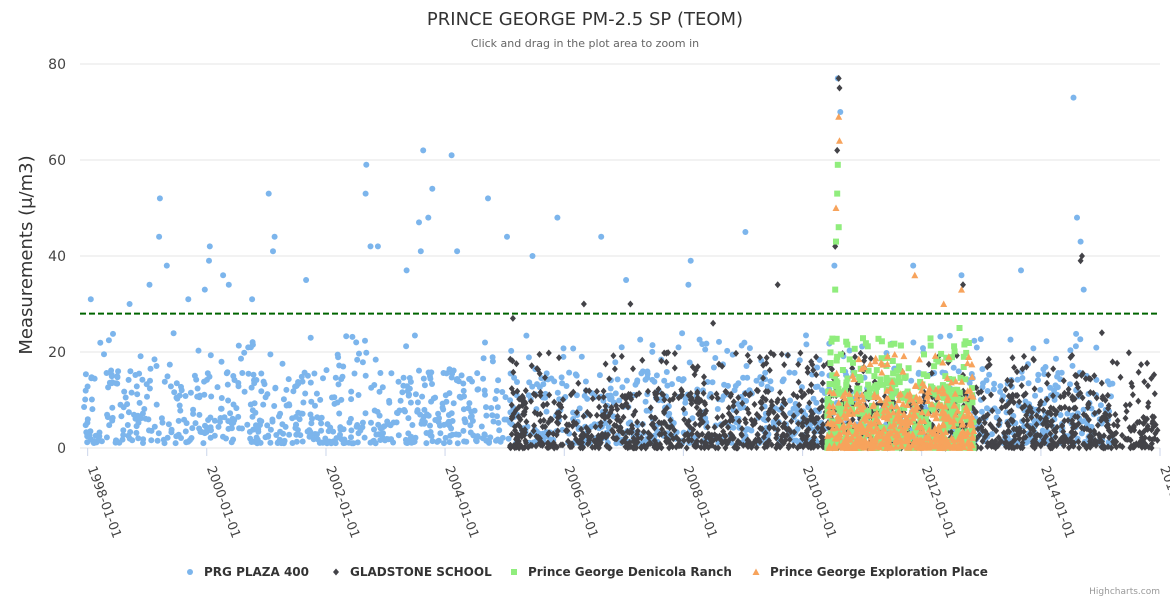  Describe the element at coordinates (621, 572) in the screenshot. I see `legend-item: Prince George Denicola Ranch` at that location.